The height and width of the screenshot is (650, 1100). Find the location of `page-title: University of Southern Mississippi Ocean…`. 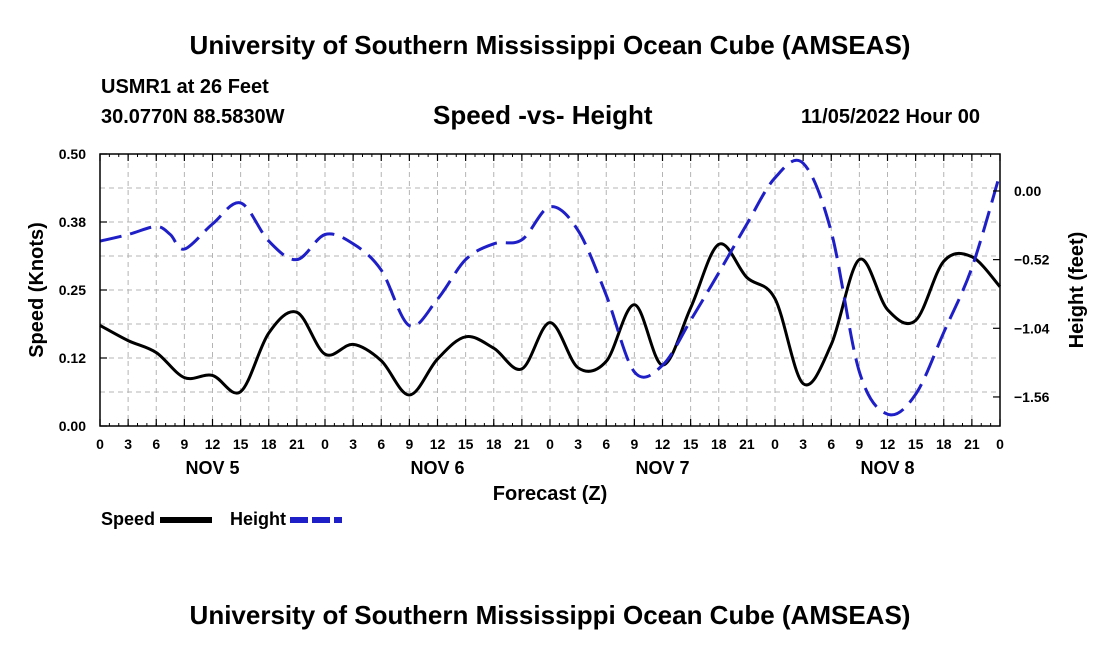

page-title: University of Southern Mississippi Ocean… is located at coordinates (550, 45).